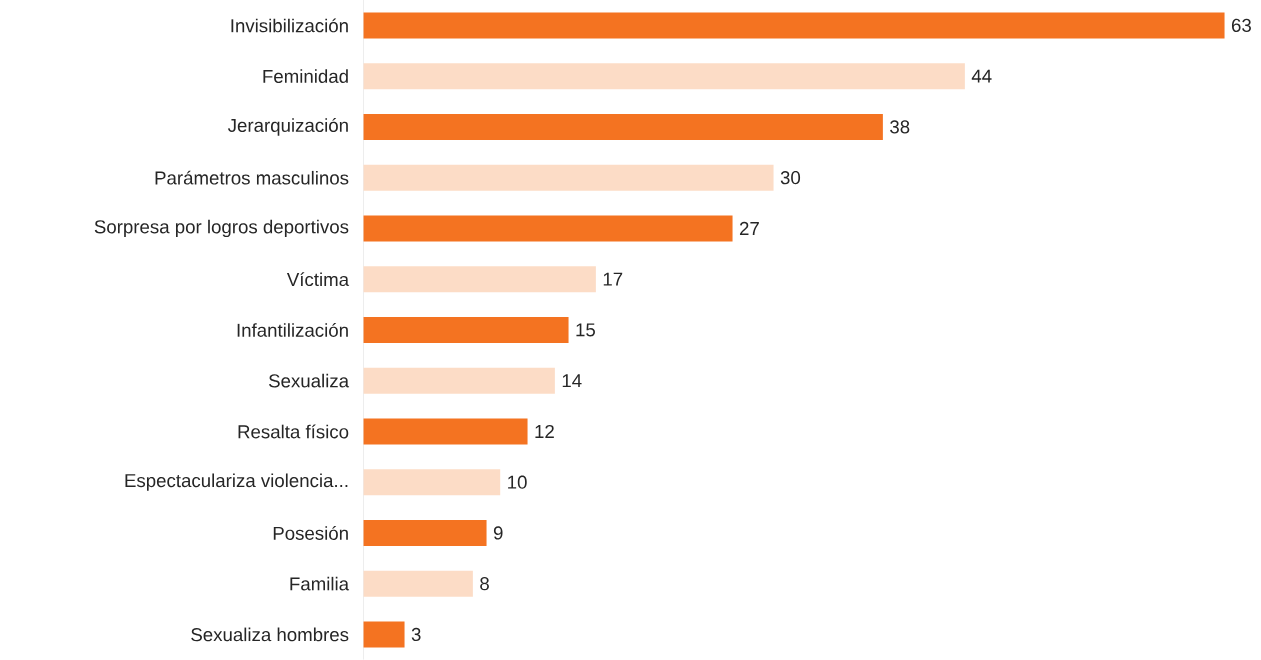 This screenshot has height=660, width=1261. What do you see at coordinates (221, 228) in the screenshot?
I see `y-tick-label: Sorpresa por logros deportivos` at bounding box center [221, 228].